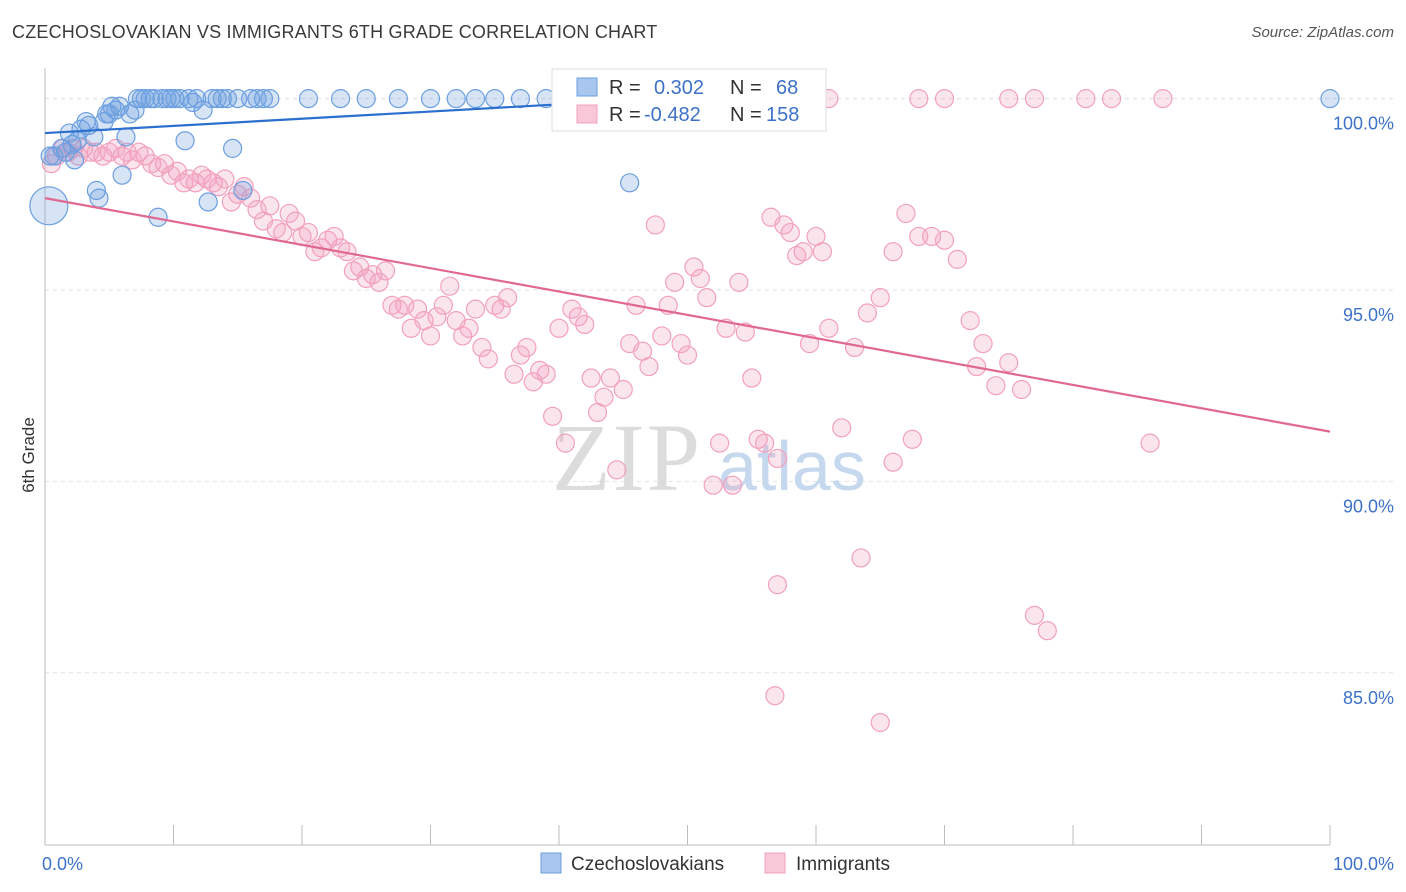  I want to click on y-tick-label: 85.0%, so click(1368, 698).